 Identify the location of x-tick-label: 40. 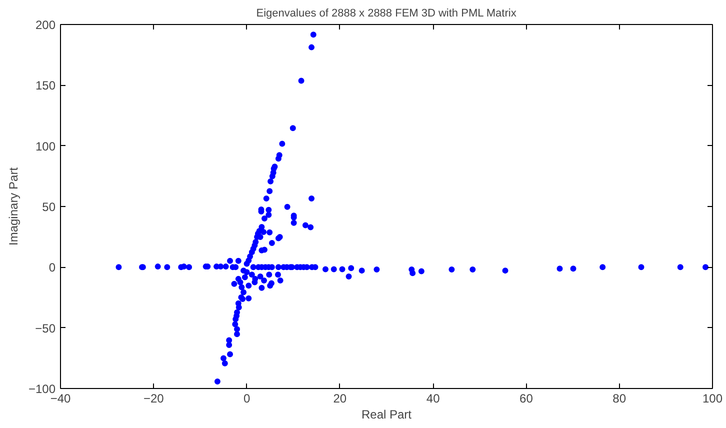
(433, 399).